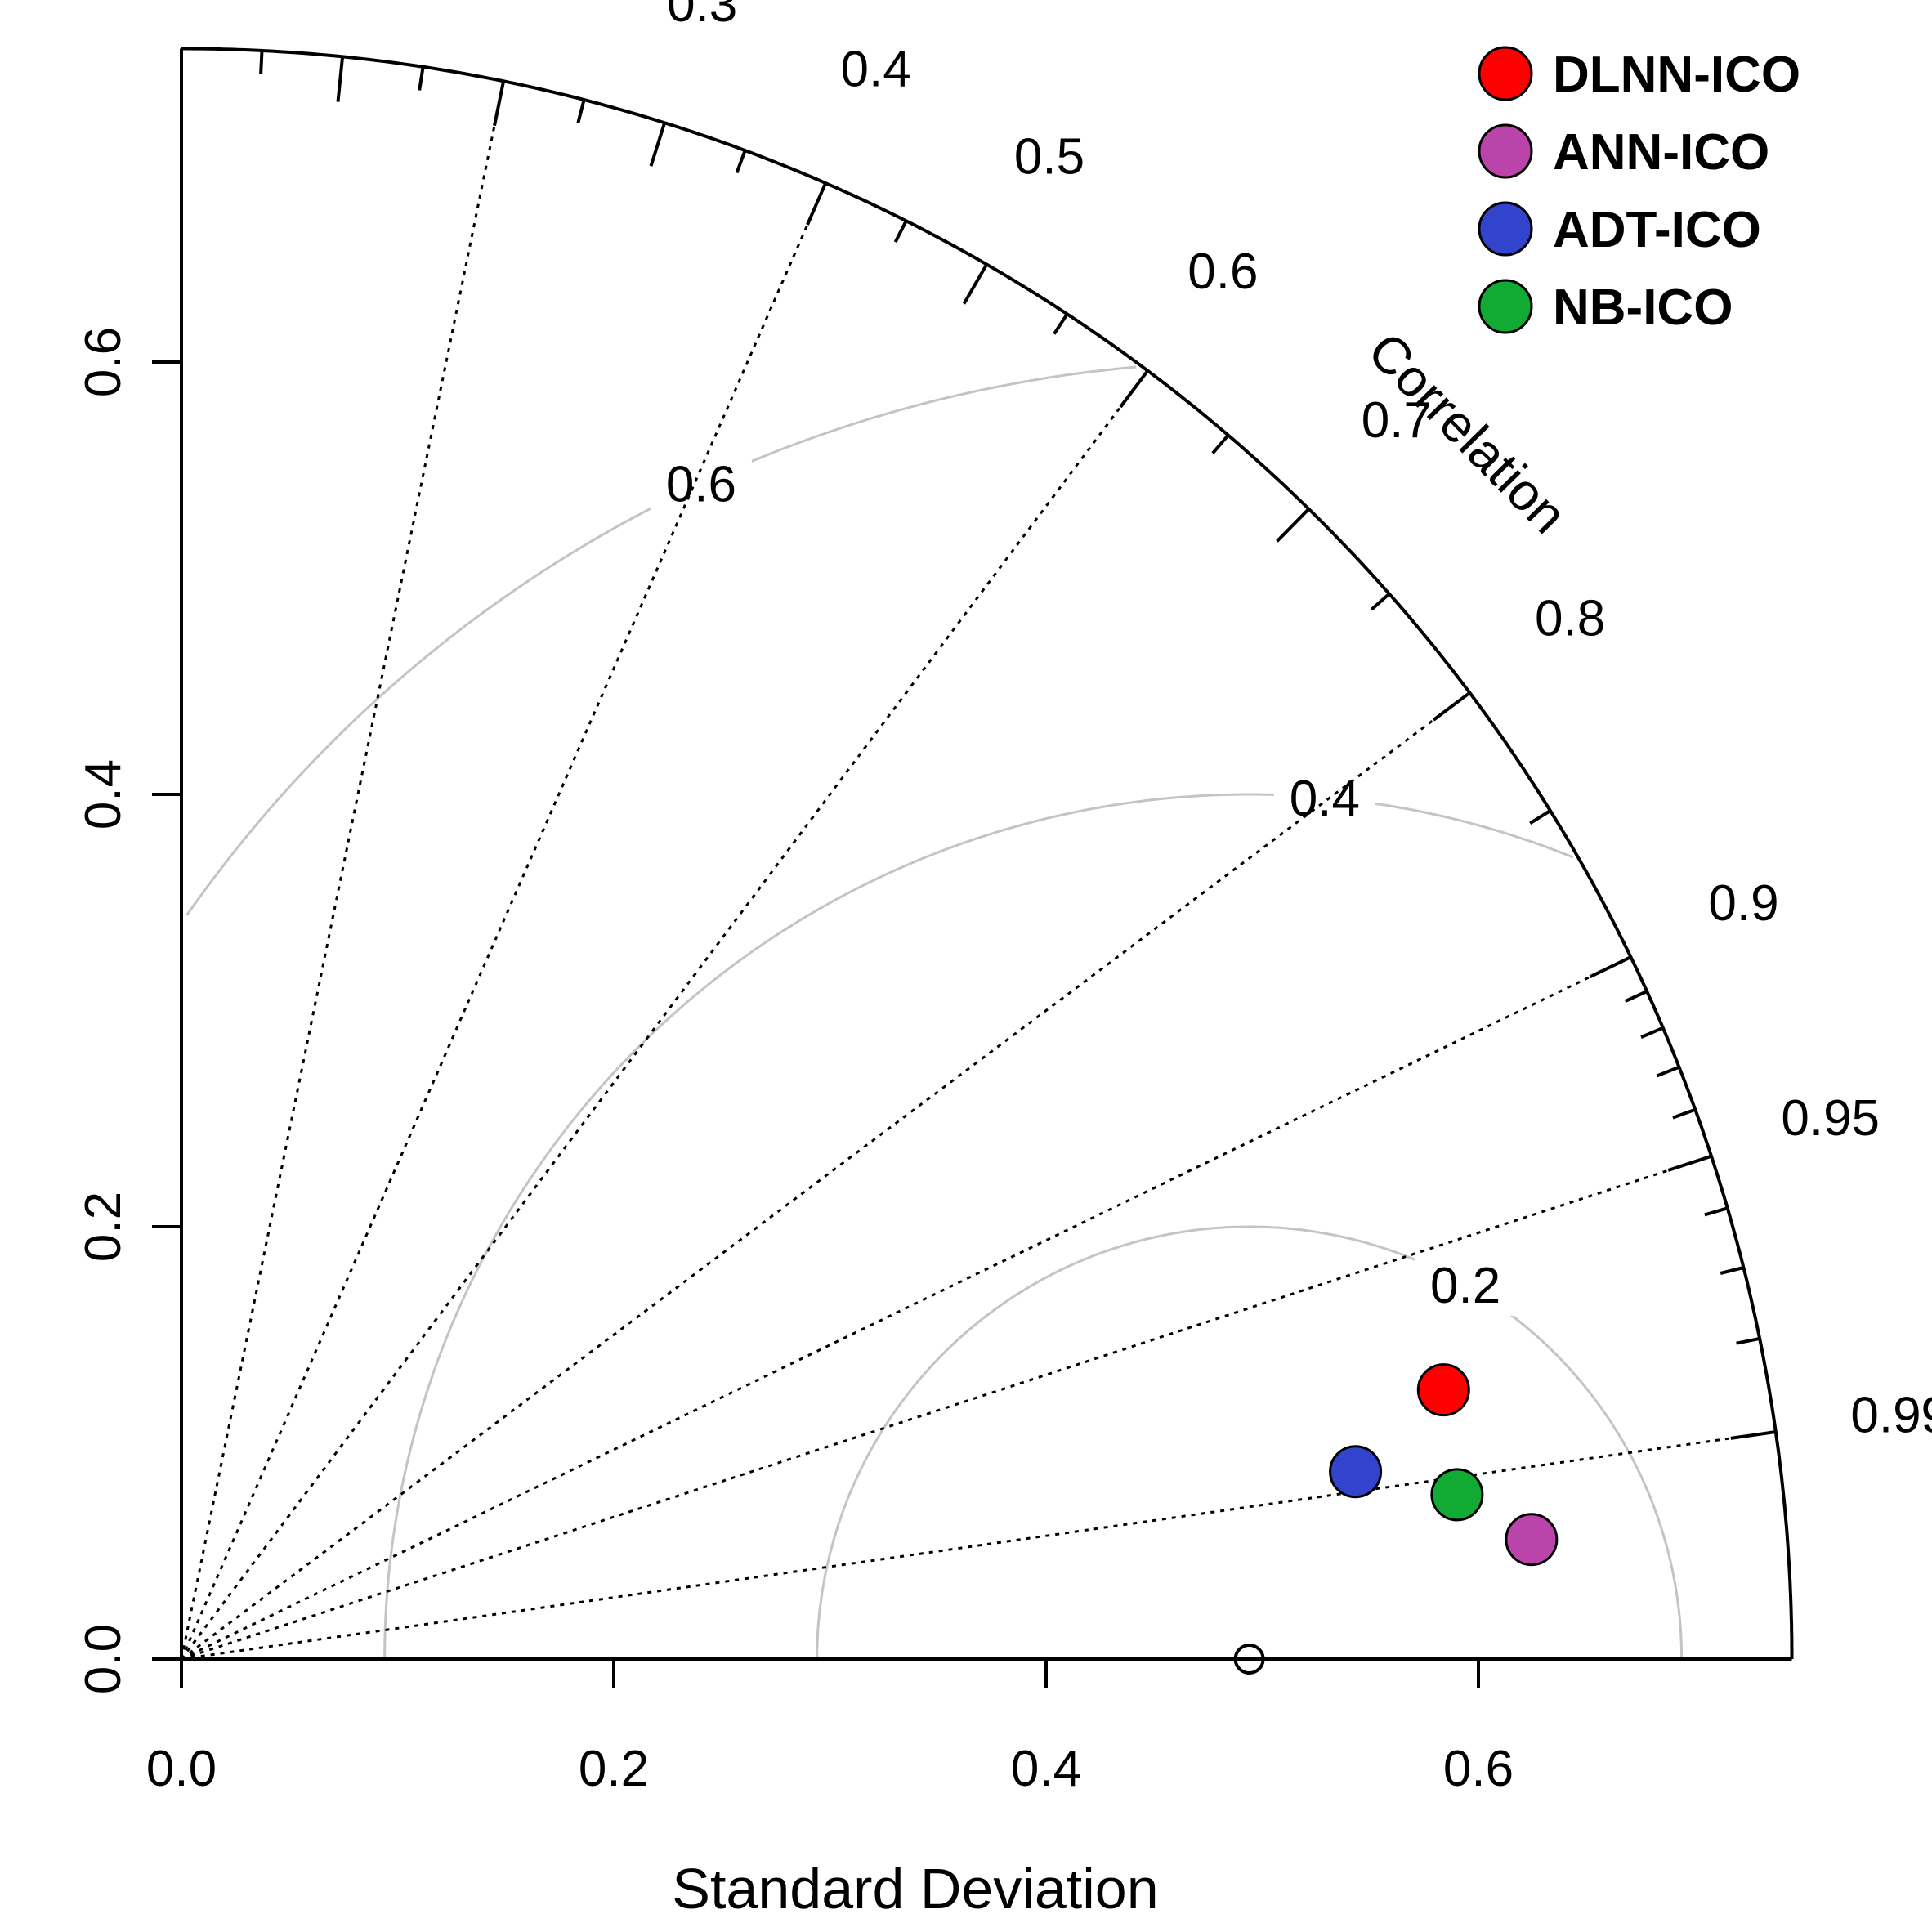  Describe the element at coordinates (875, 69) in the screenshot. I see `correlation-label: 0.4` at that location.